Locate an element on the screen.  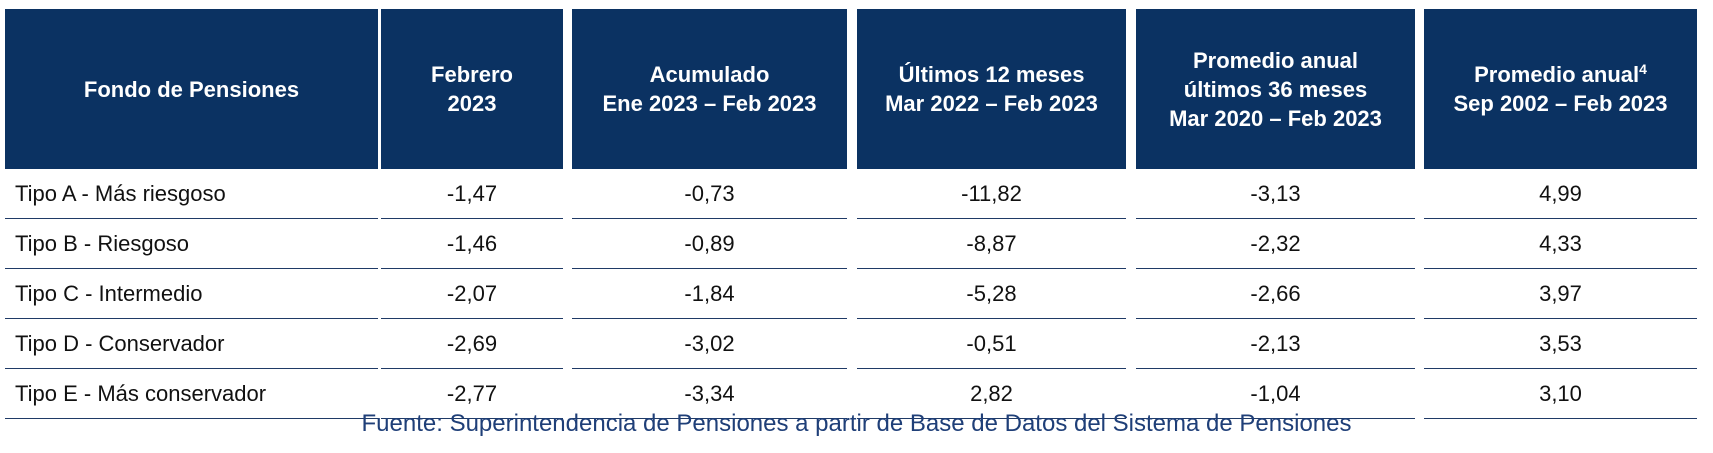
table-cell: 3,97 is located at coordinates (1560, 294).